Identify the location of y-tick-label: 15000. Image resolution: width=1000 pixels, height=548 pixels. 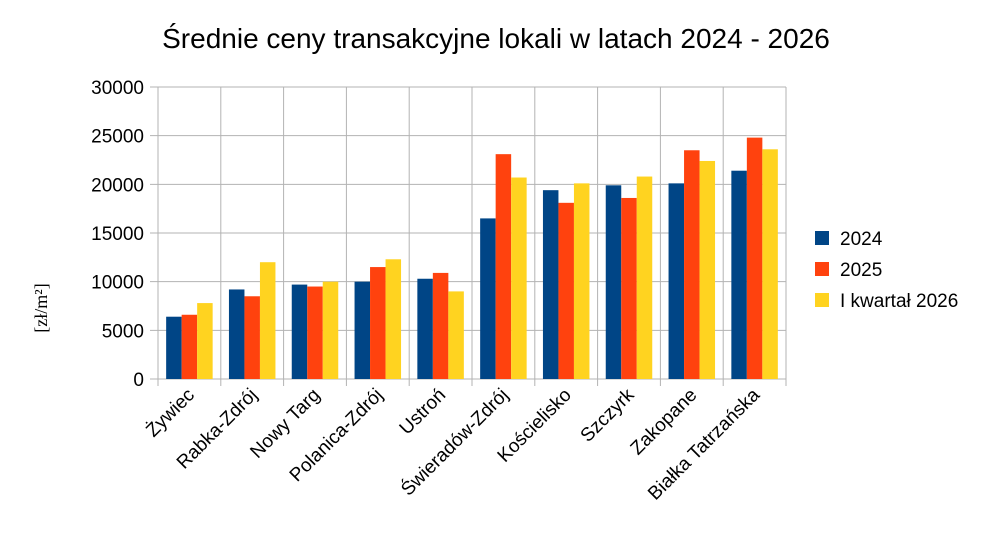
(117, 234).